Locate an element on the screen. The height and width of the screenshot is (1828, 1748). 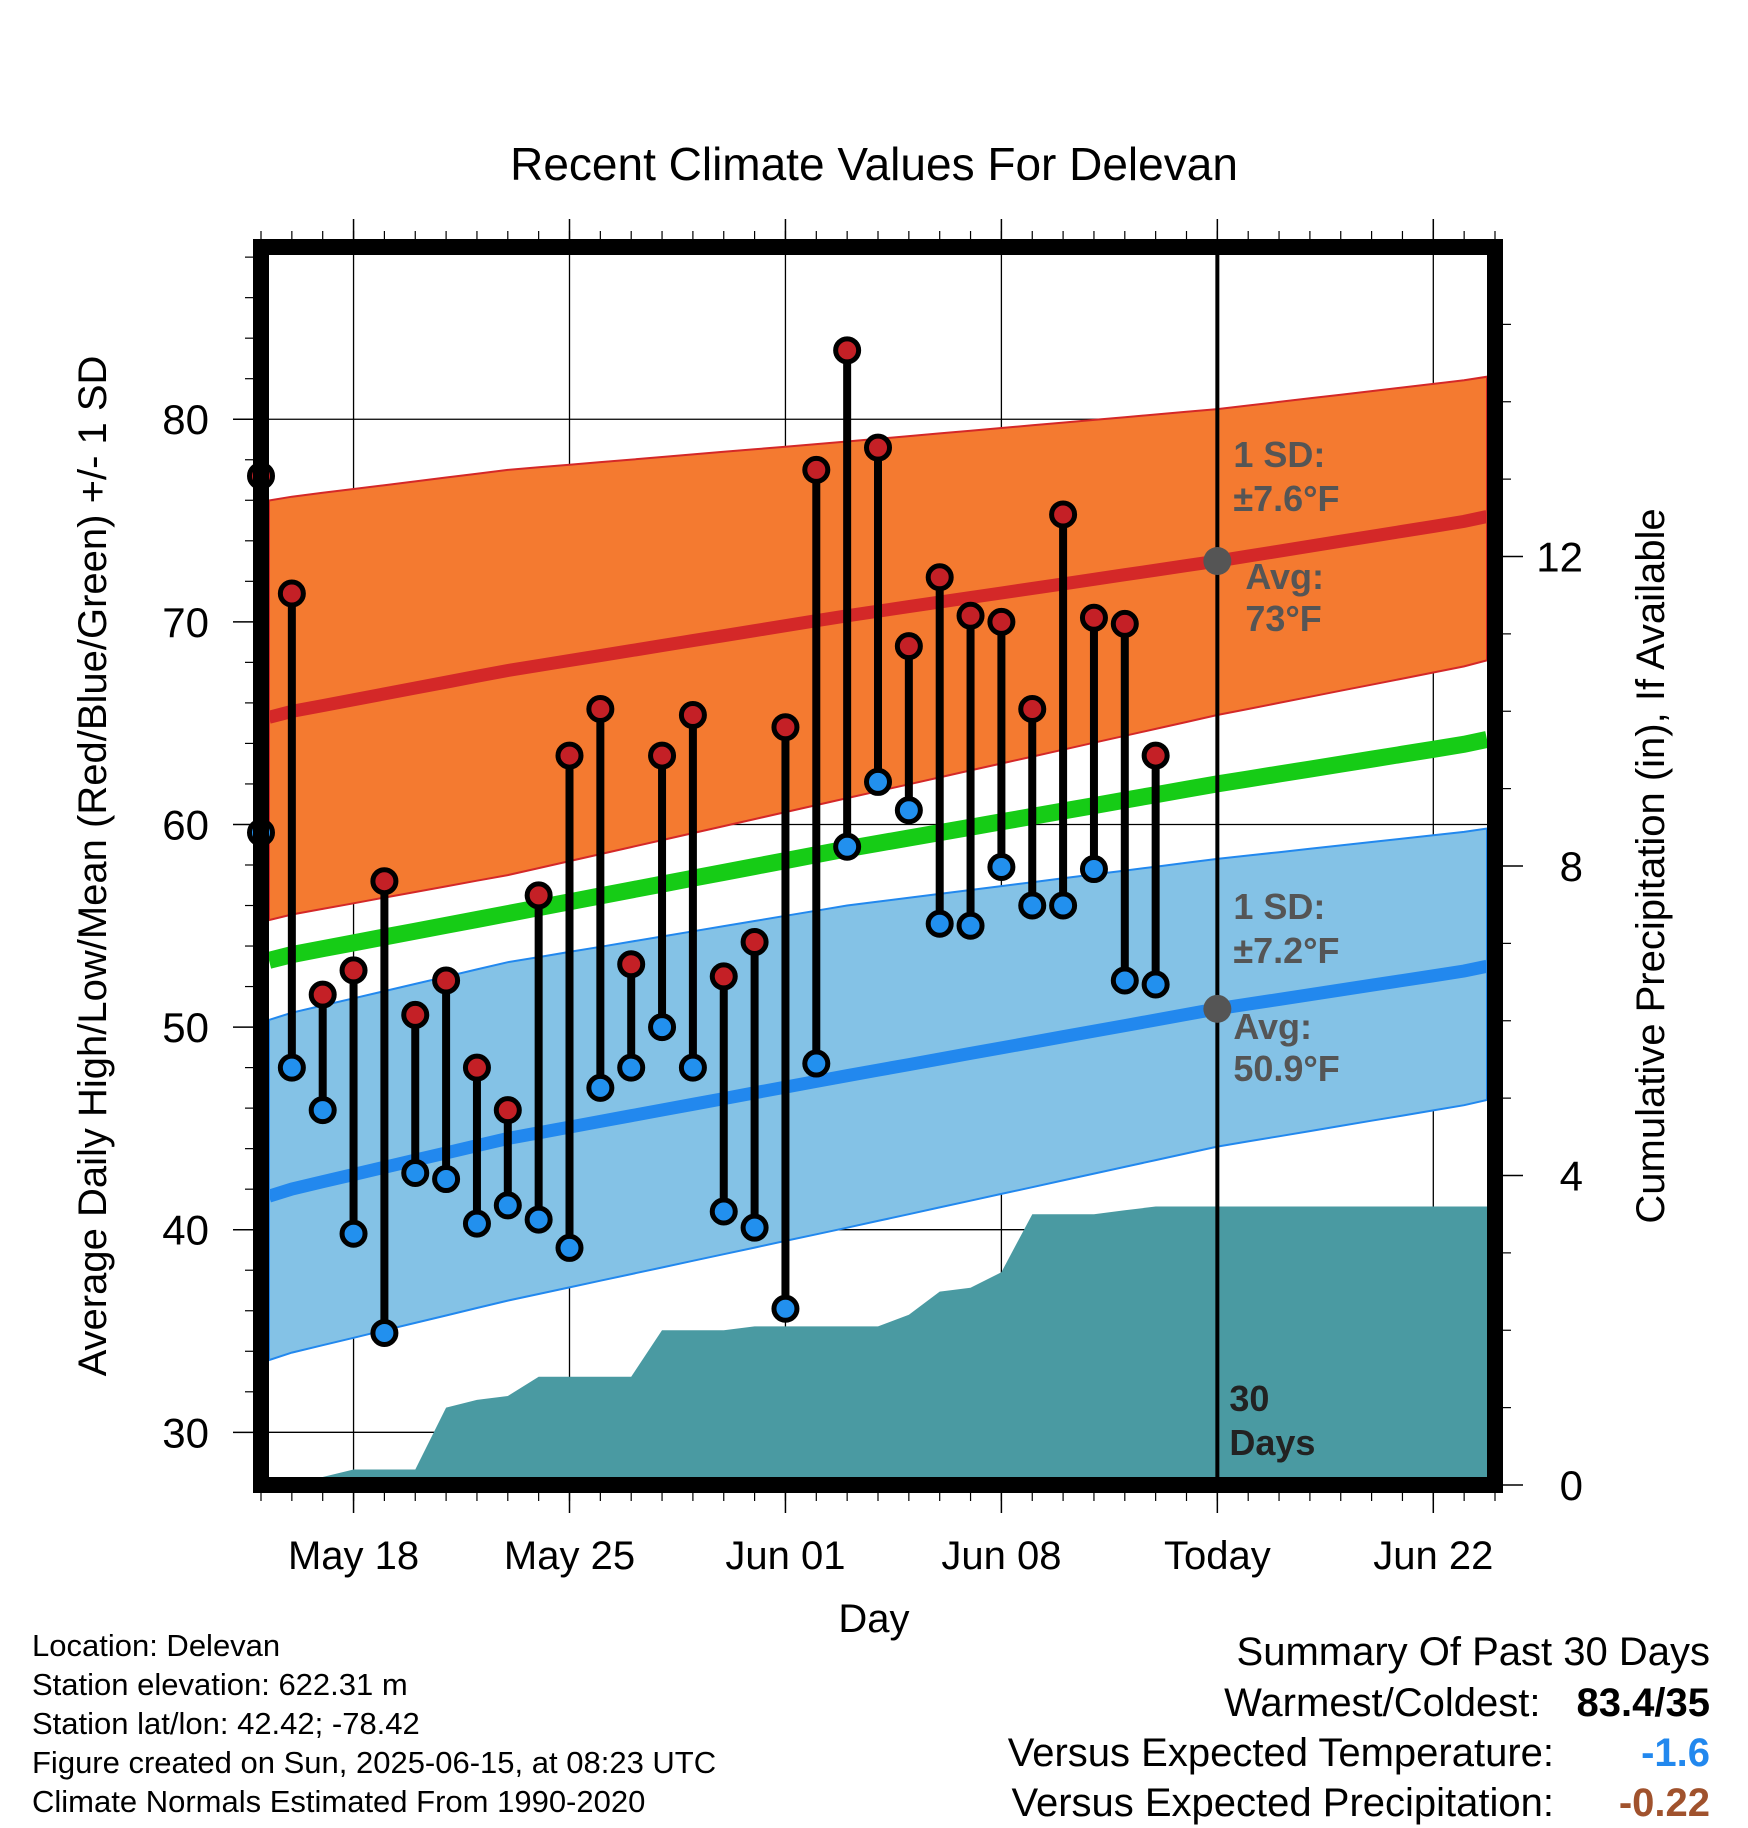
warm-cold-label: Warmest/Coldest: is located at coordinates (1382, 1703).